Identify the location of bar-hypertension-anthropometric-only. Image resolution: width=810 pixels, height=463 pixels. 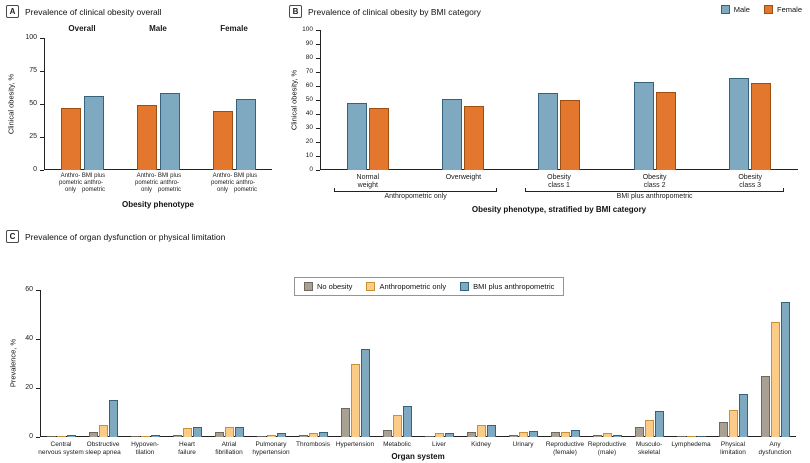
(355, 400).